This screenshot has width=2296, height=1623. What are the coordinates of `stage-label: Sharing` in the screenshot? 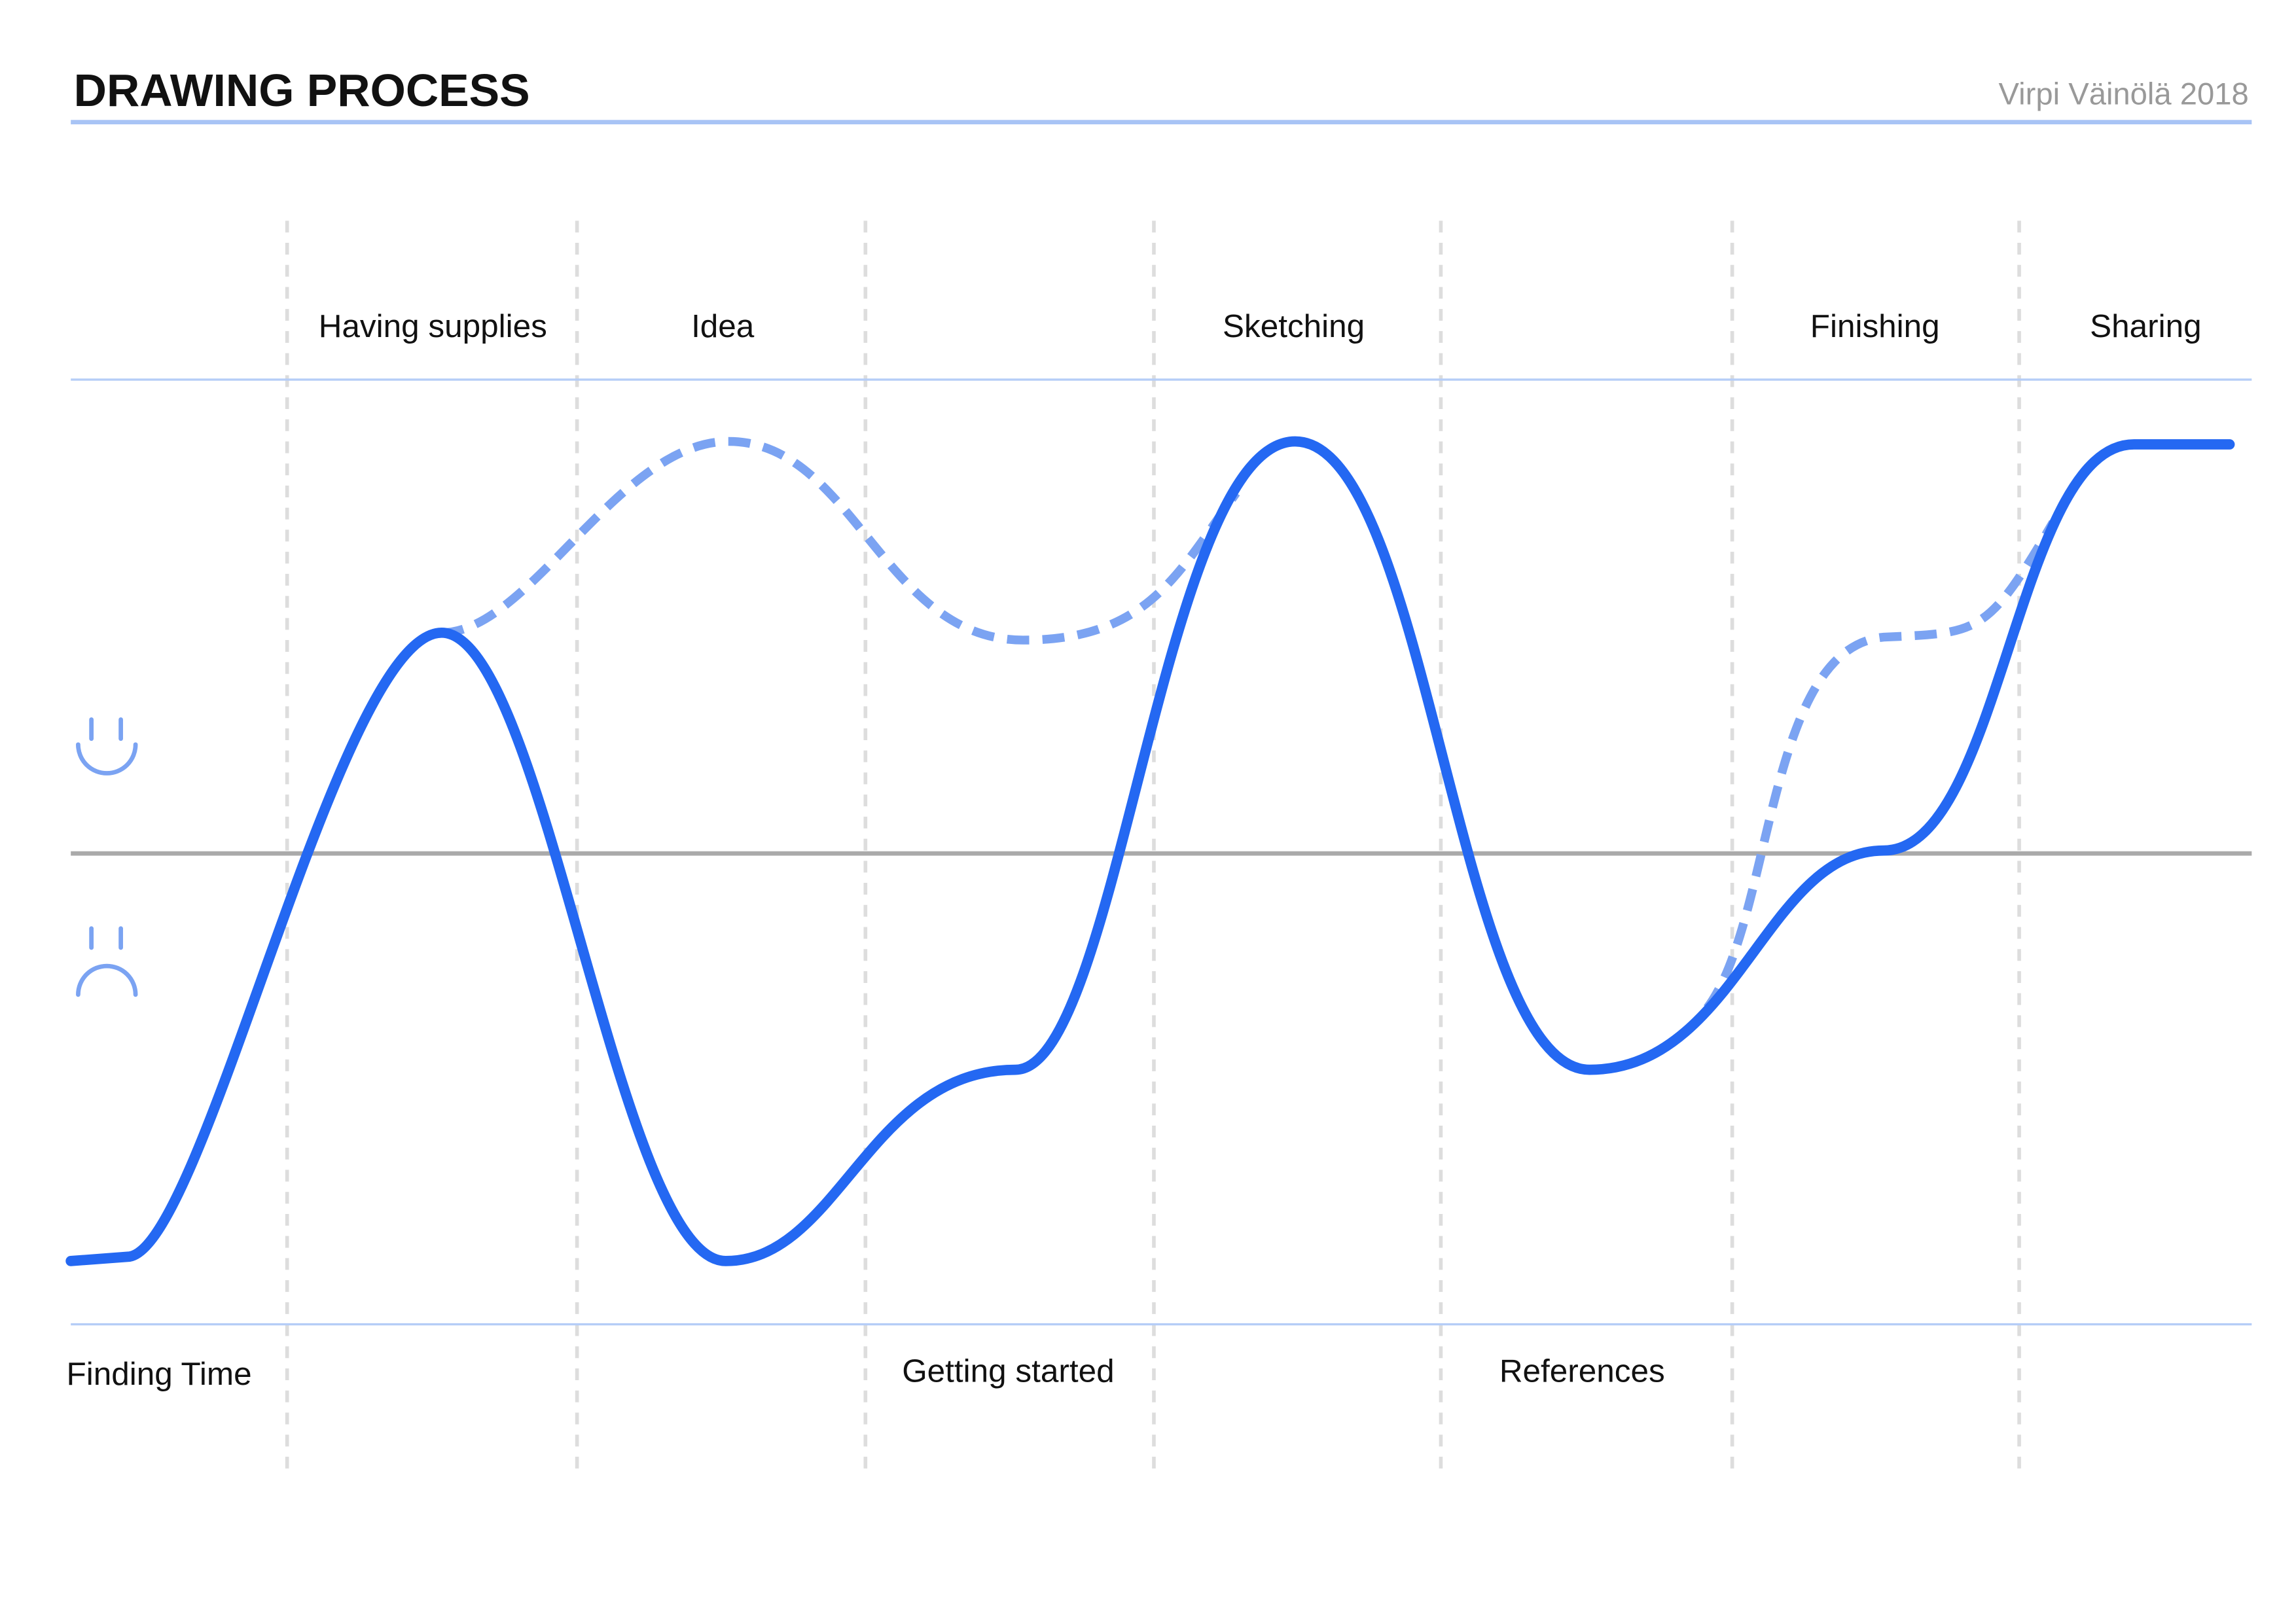 It's located at (2145, 326).